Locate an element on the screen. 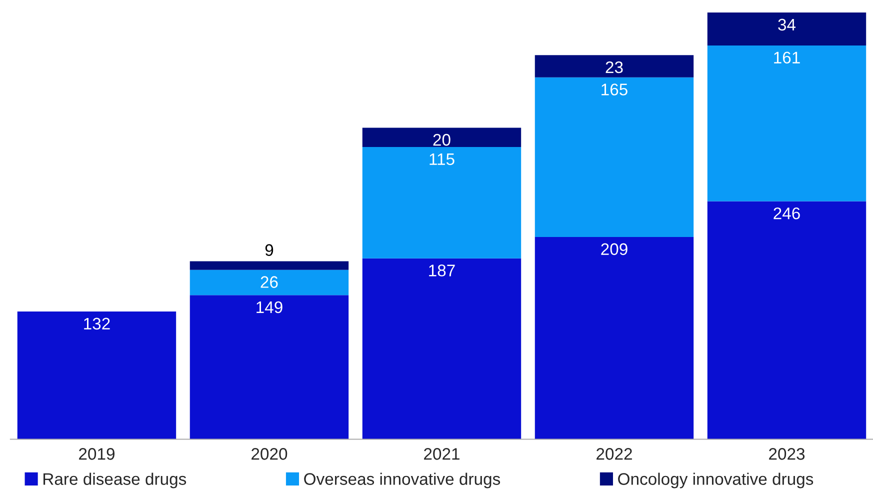  data-label: 20 is located at coordinates (441, 140).